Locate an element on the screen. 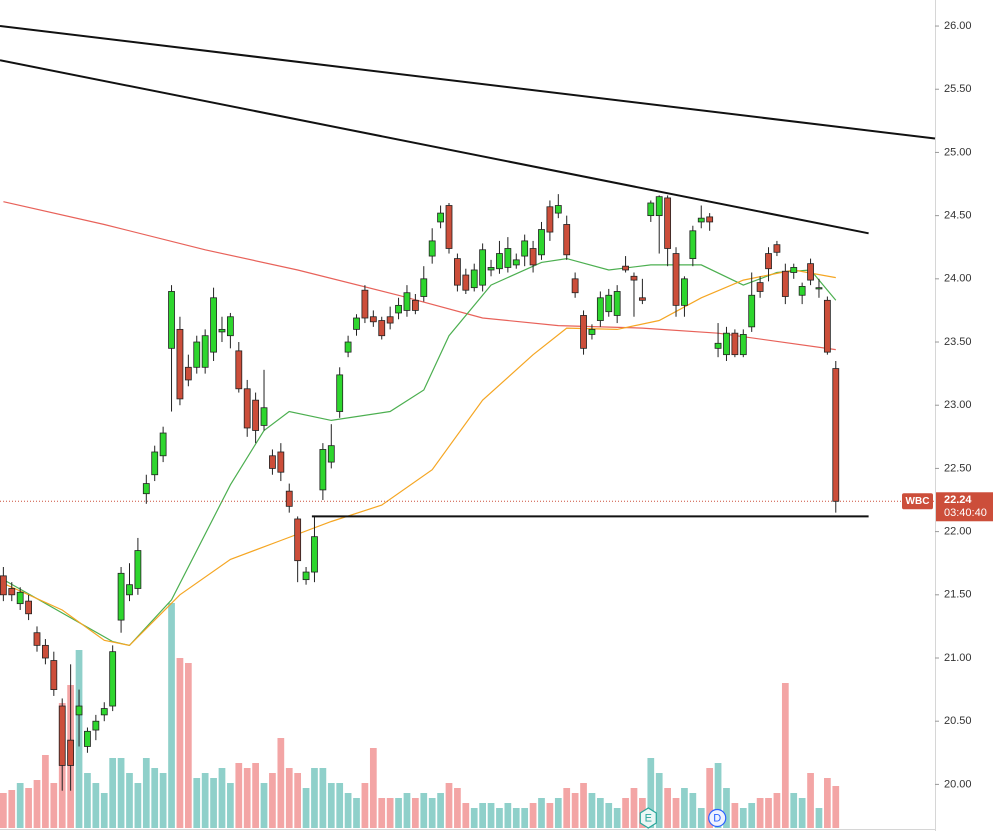 The height and width of the screenshot is (831, 998). y-tick-label: 20.00 is located at coordinates (958, 784).